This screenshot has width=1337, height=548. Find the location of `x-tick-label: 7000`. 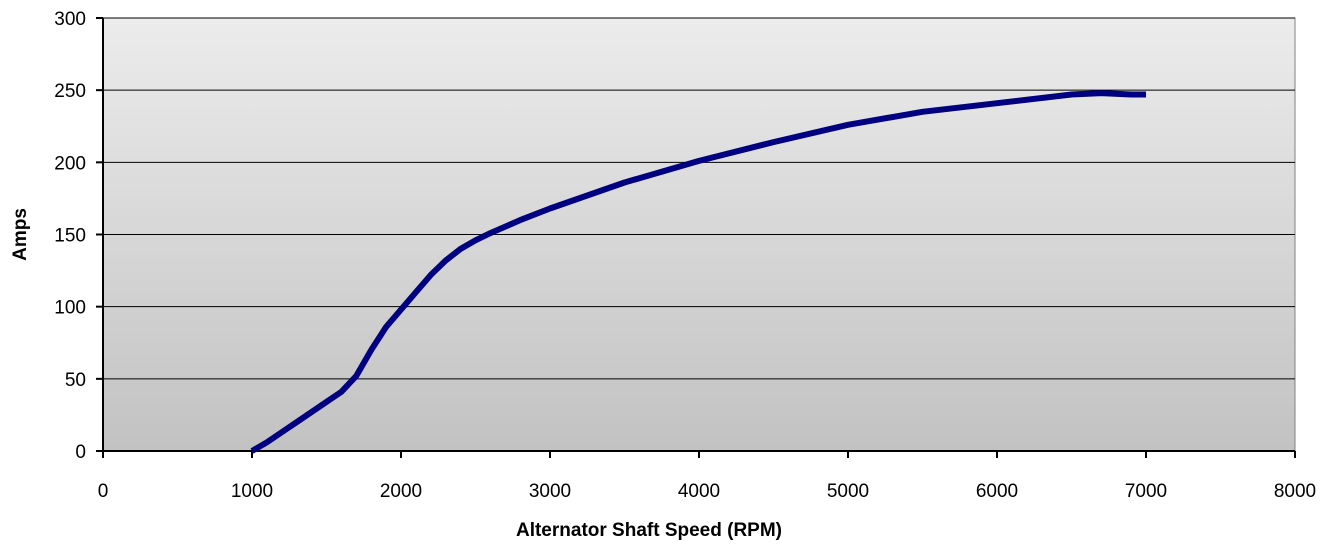

x-tick-label: 7000 is located at coordinates (1146, 491).